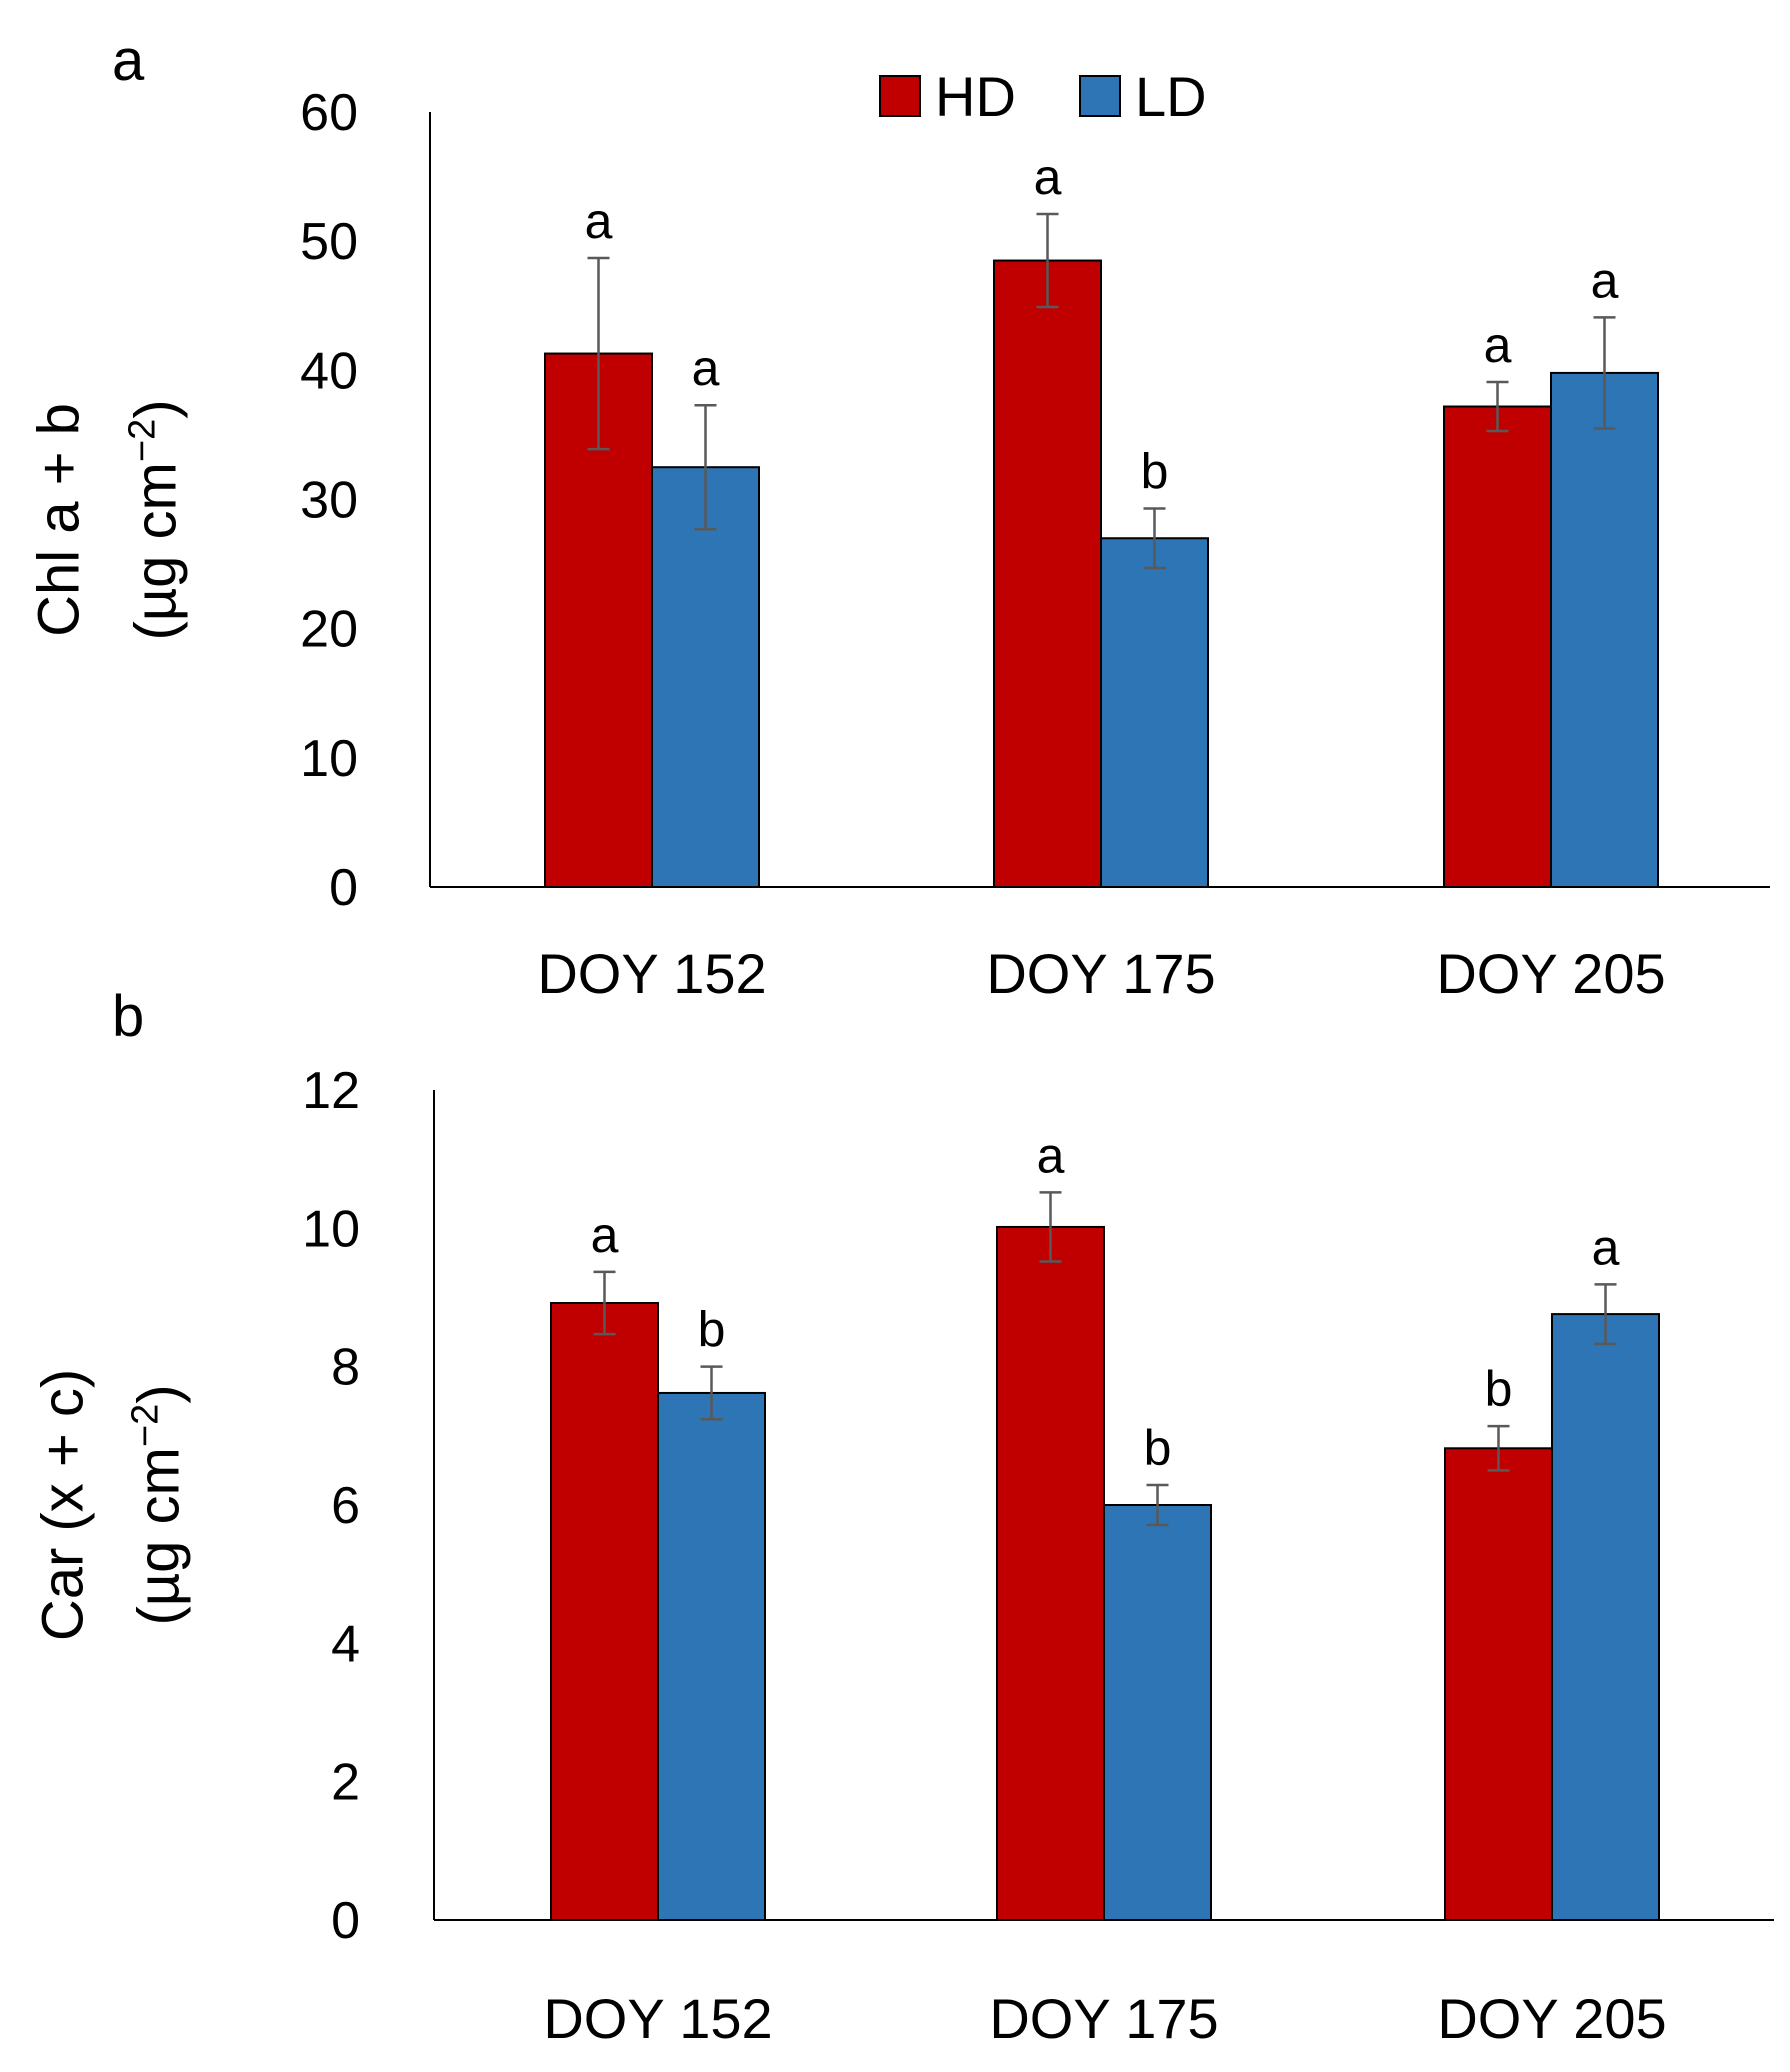  Describe the element at coordinates (331, 1091) in the screenshot. I see `y-tick-label: 12` at that location.